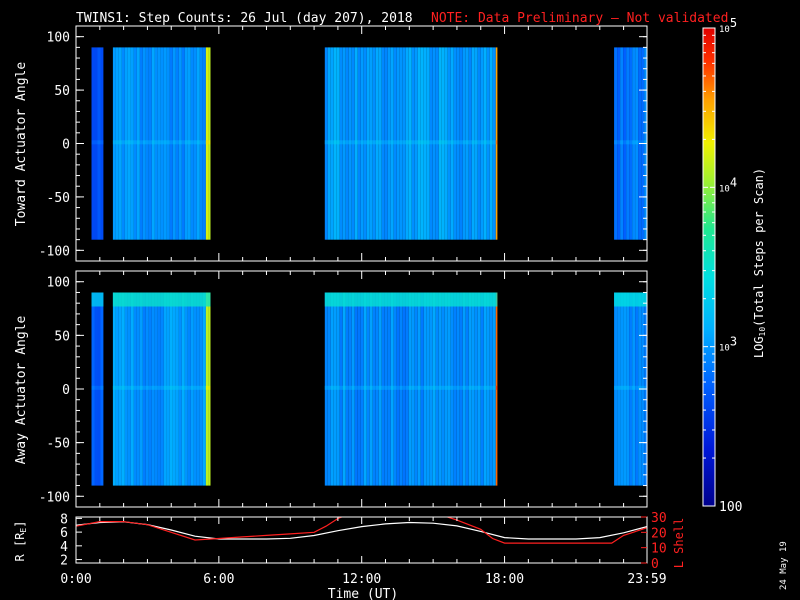 The width and height of the screenshot is (800, 600). I want to click on colorbar-tick-base: 10, so click(724, 30).